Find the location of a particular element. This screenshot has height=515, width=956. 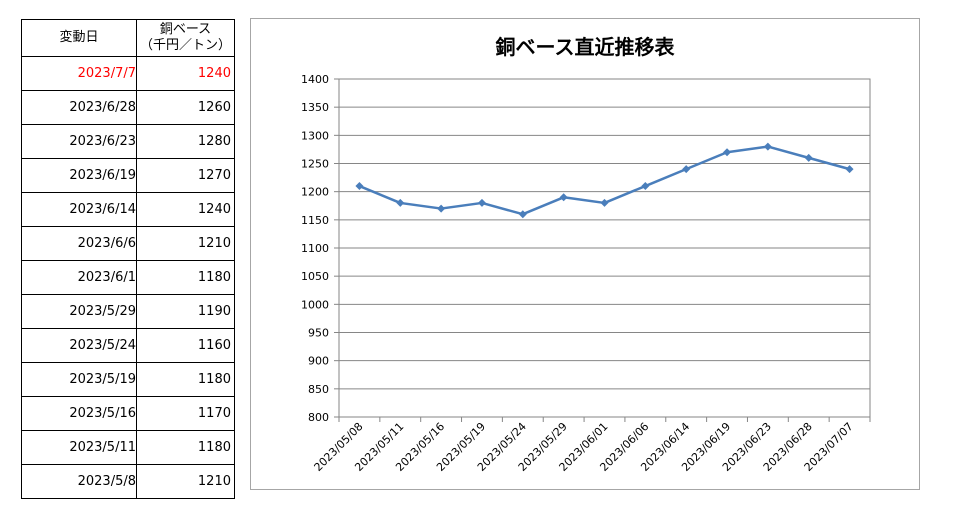

y-tick-label: 800 is located at coordinates (318, 417).